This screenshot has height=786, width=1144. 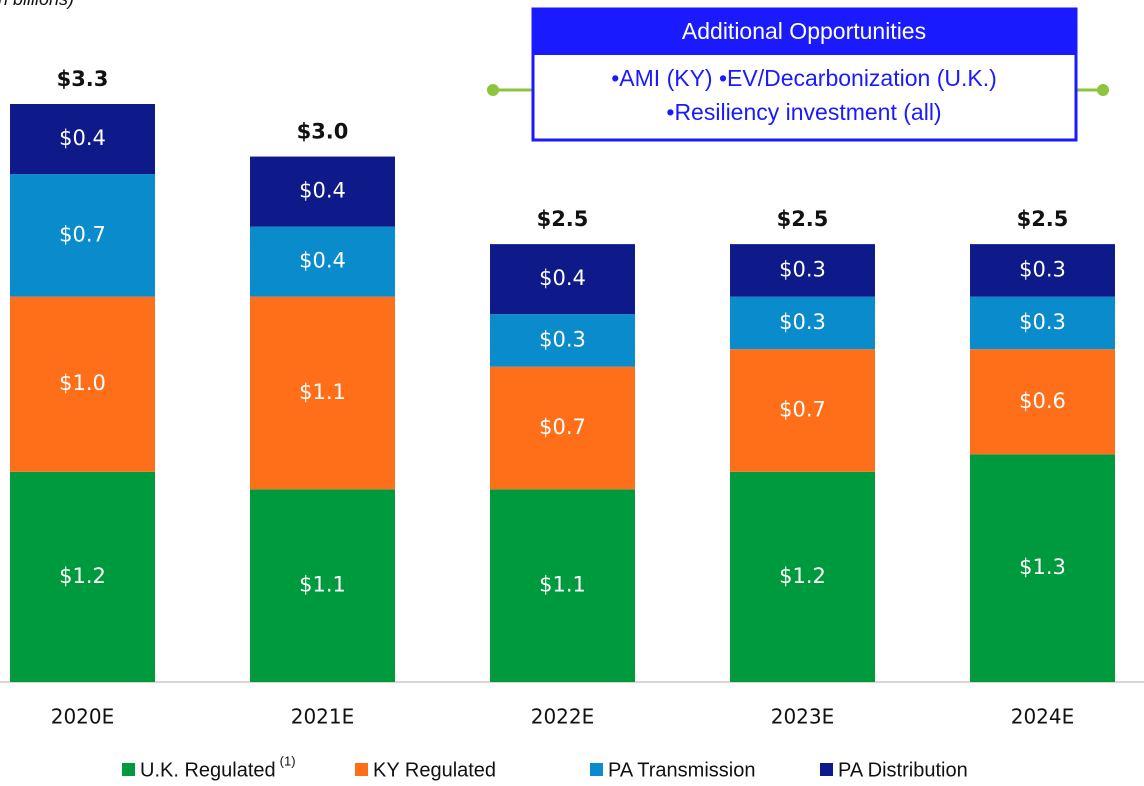 I want to click on data-label: $0.6, so click(x=1042, y=401).